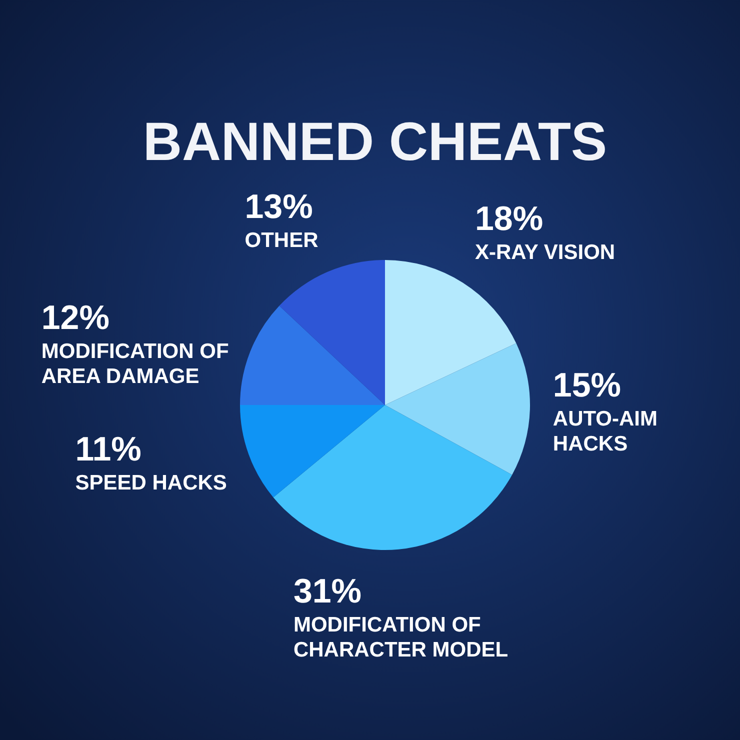 Image resolution: width=740 pixels, height=740 pixels. What do you see at coordinates (281, 240) in the screenshot?
I see `slice-label: OTHER` at bounding box center [281, 240].